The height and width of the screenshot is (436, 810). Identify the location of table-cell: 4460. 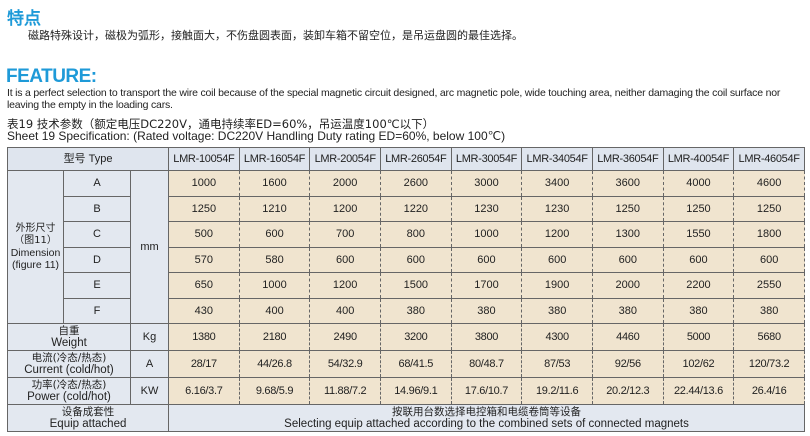
(627, 337).